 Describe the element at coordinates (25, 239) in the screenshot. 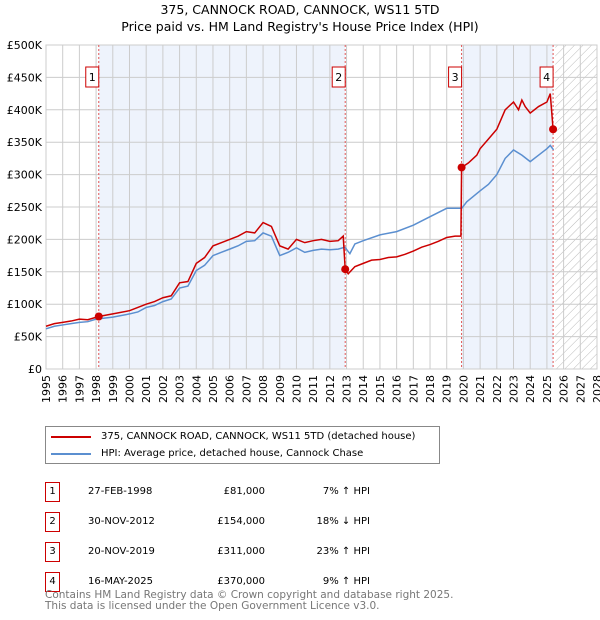

I see `y-tick-label: £200K` at that location.